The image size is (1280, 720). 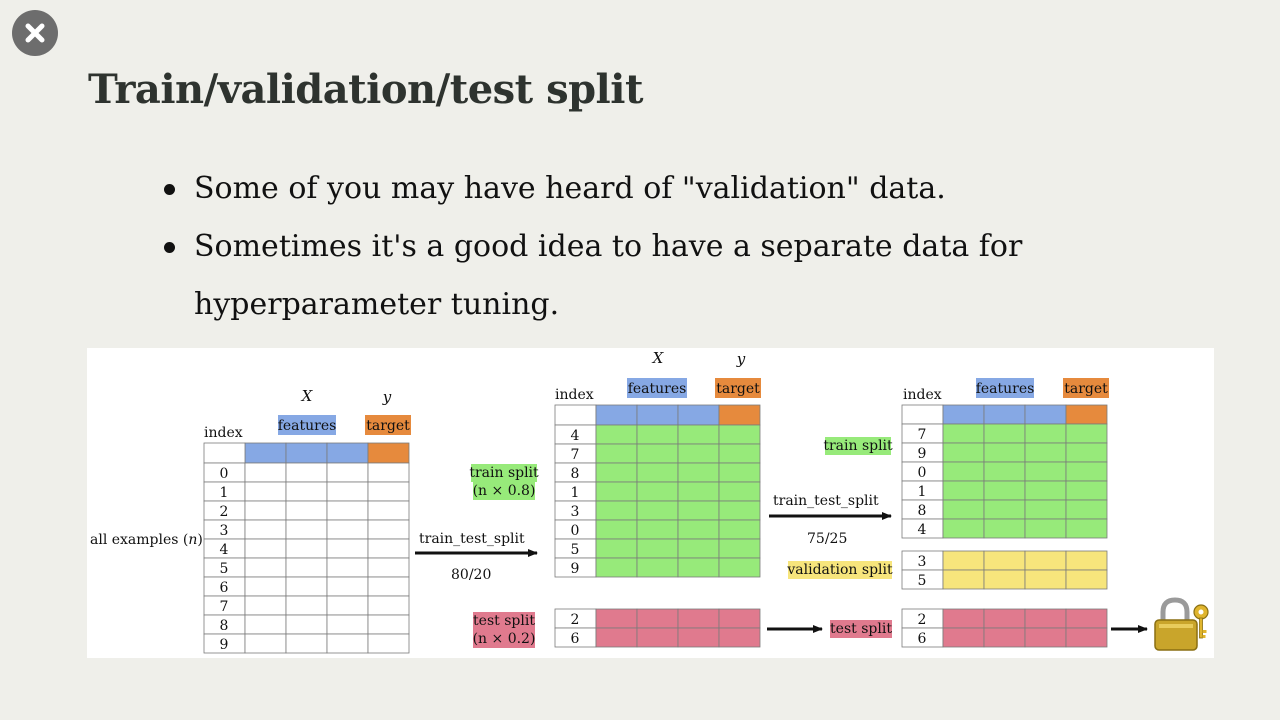 I want to click on split-train-index-value: 1, so click(x=575, y=493).